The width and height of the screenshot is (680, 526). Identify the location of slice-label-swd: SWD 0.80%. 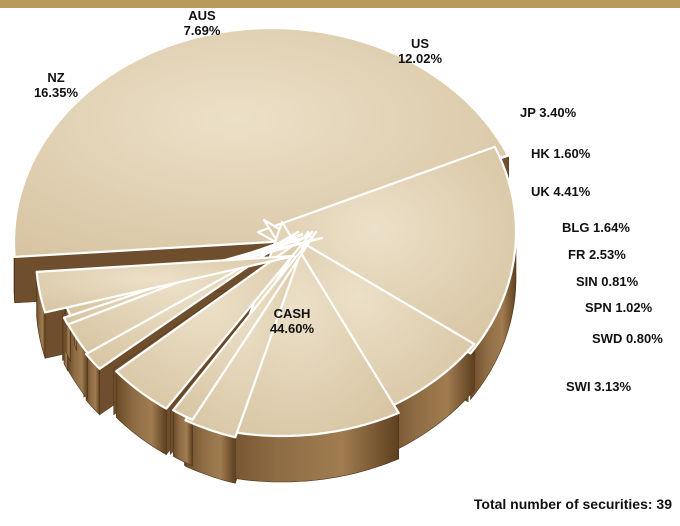
(627, 338).